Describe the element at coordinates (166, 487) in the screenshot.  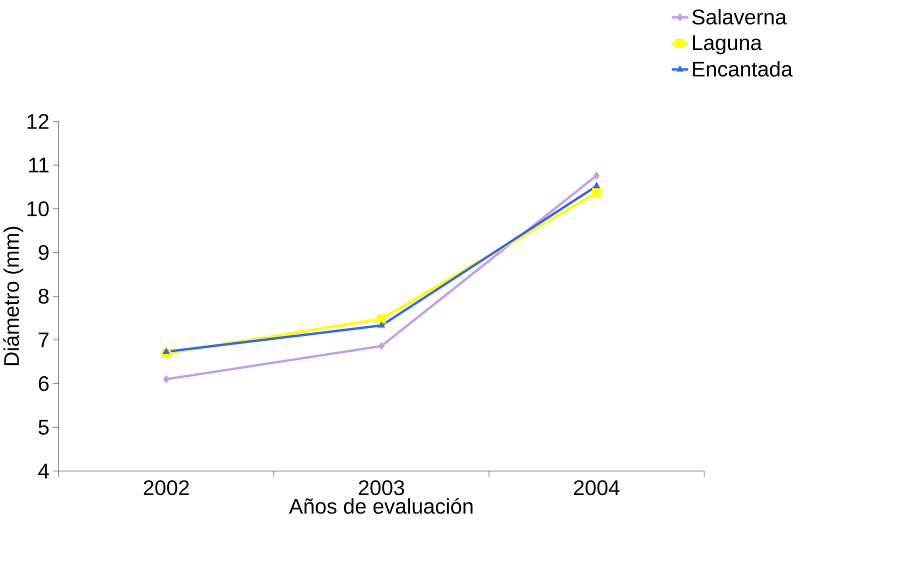
I see `x-tick-label: 2002` at that location.